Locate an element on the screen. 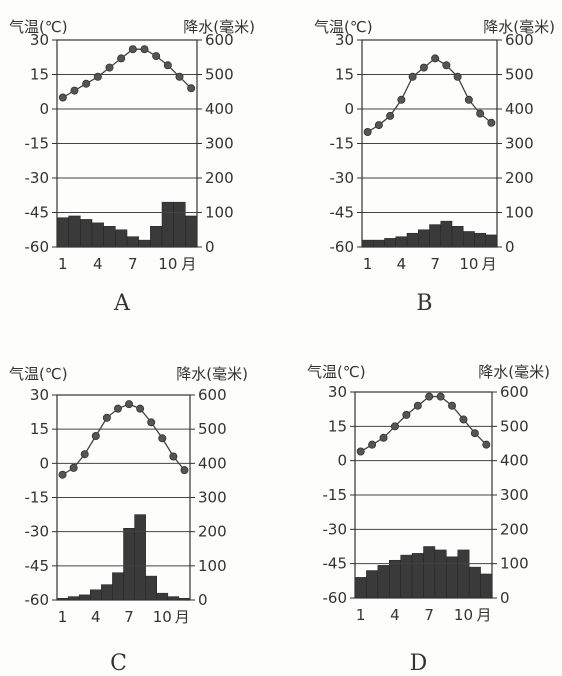 Image resolution: width=562 pixels, height=676 pixels. temp-tick-label: -60 is located at coordinates (37, 247).